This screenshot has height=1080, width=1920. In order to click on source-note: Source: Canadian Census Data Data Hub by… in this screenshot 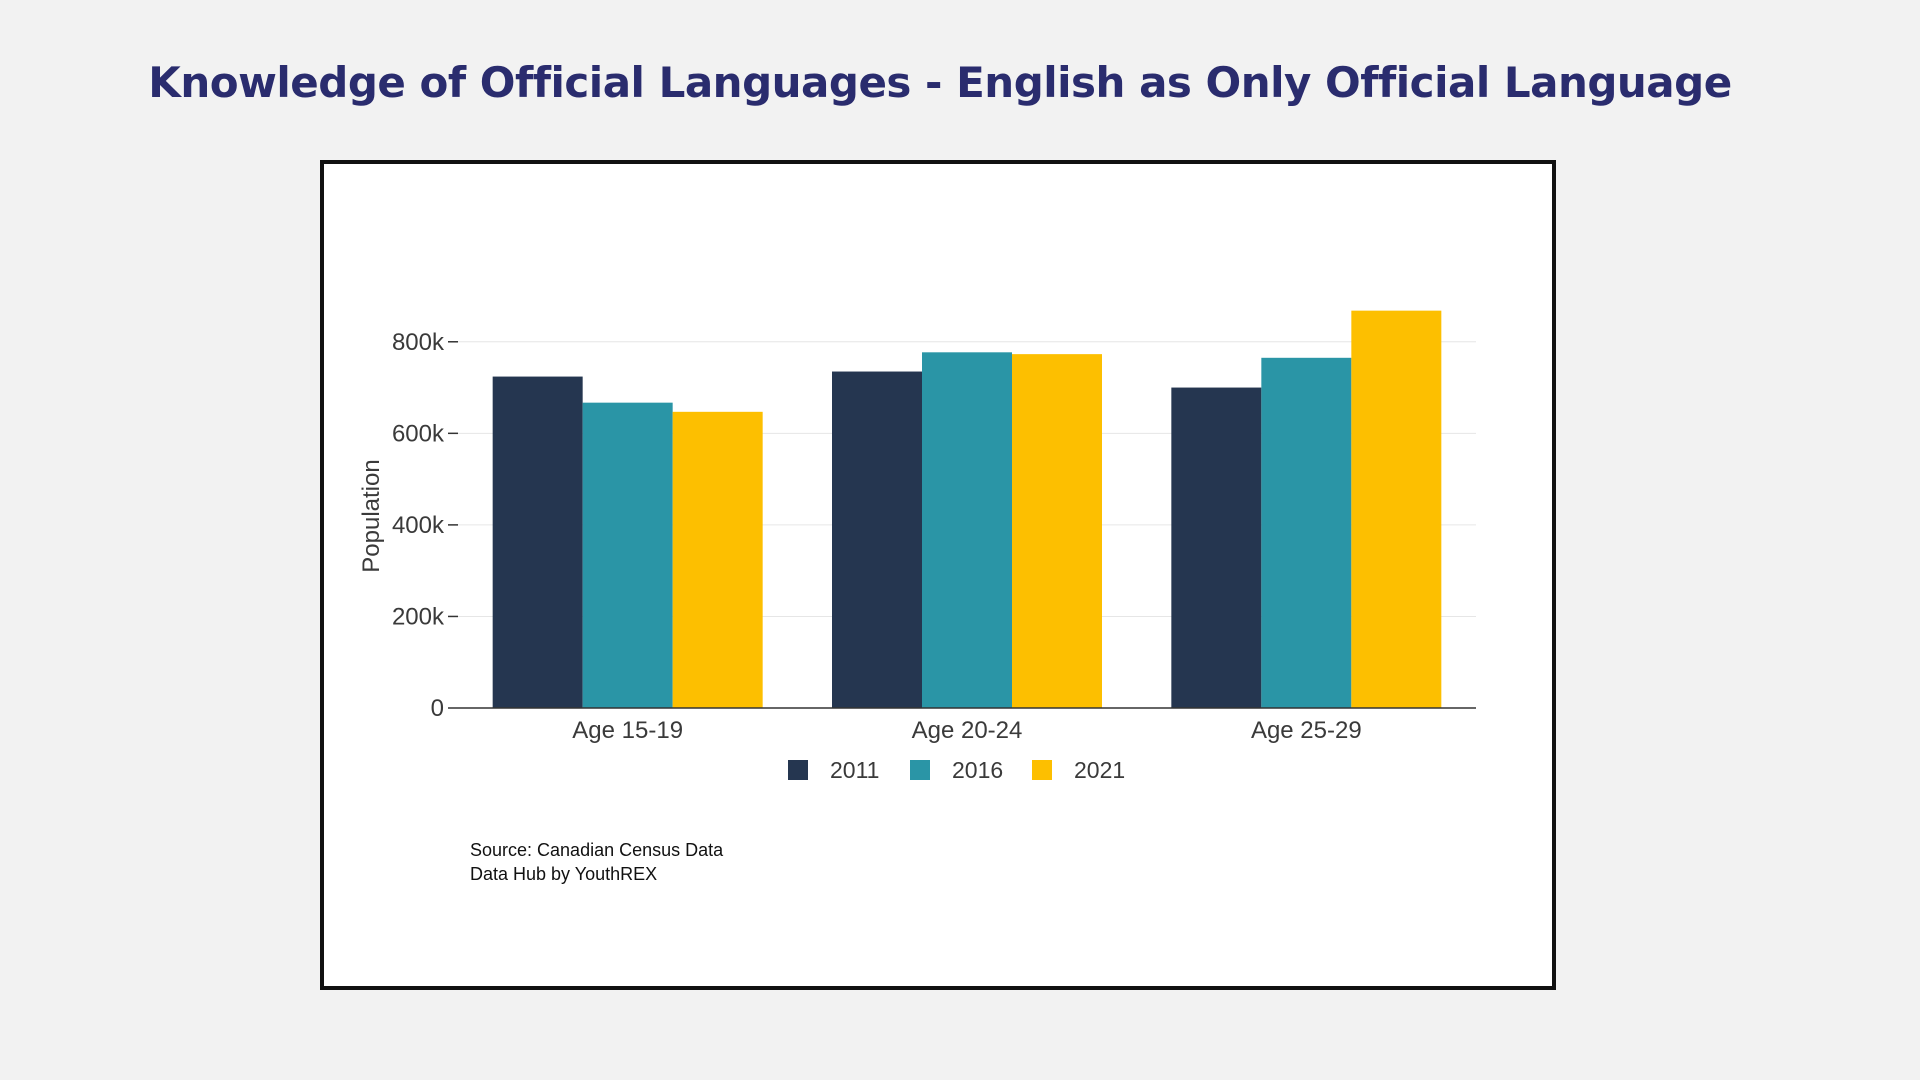, I will do `click(596, 862)`.